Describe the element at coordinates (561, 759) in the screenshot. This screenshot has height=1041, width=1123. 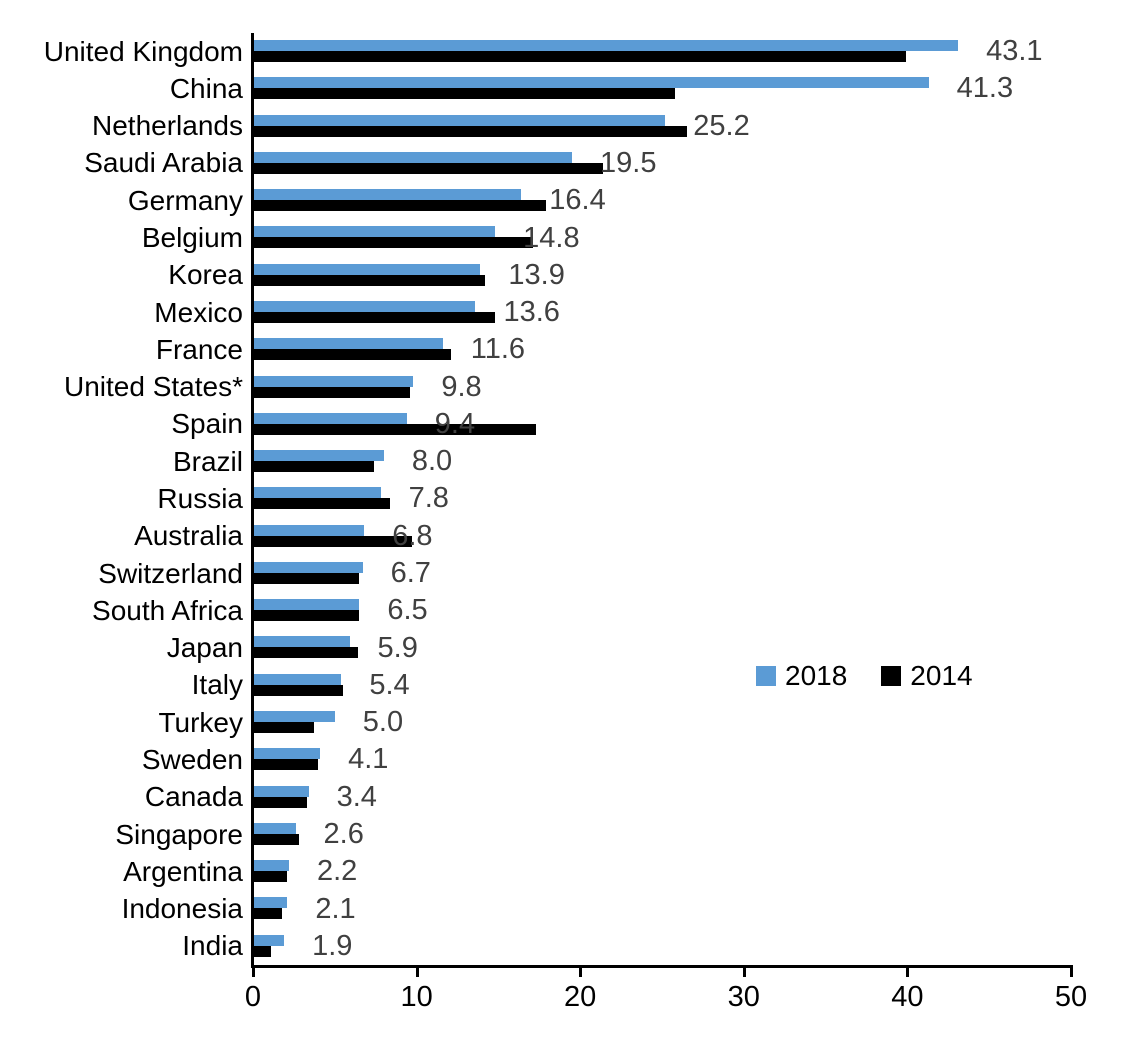
I see `chart-row: Sweden 4.1` at that location.